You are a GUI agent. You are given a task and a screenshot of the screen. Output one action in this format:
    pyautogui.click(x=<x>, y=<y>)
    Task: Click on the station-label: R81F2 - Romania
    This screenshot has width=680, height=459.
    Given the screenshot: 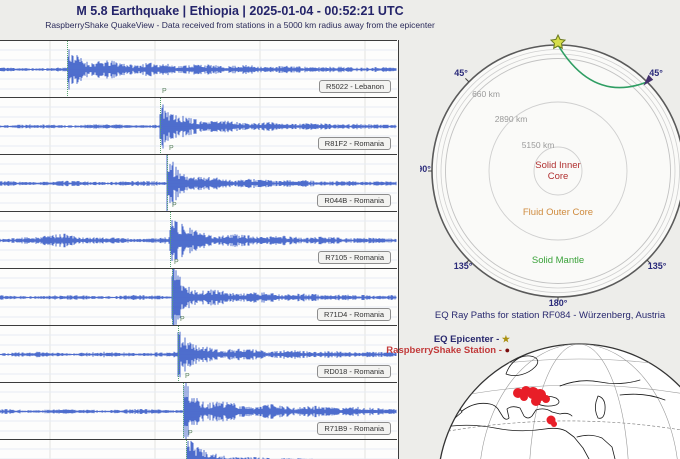 What is the action you would take?
    pyautogui.click(x=354, y=143)
    